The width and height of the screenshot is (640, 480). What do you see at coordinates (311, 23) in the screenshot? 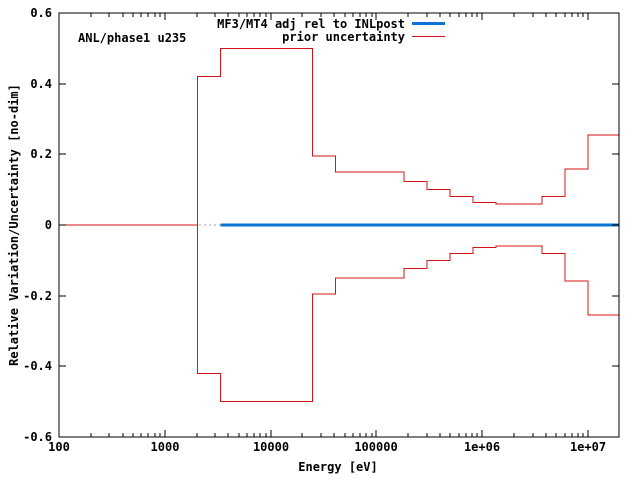
I see `legend-label: MF3/MT4 adj rel to INLpost` at bounding box center [311, 23].